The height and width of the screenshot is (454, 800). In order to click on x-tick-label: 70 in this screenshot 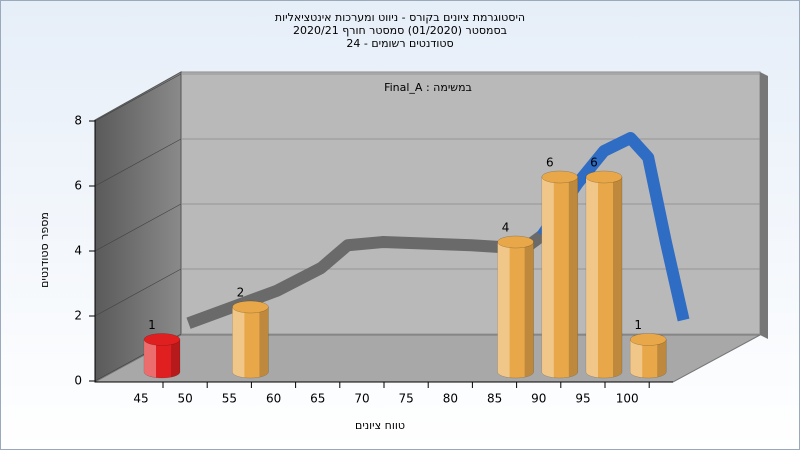, I will do `click(361, 399)`.